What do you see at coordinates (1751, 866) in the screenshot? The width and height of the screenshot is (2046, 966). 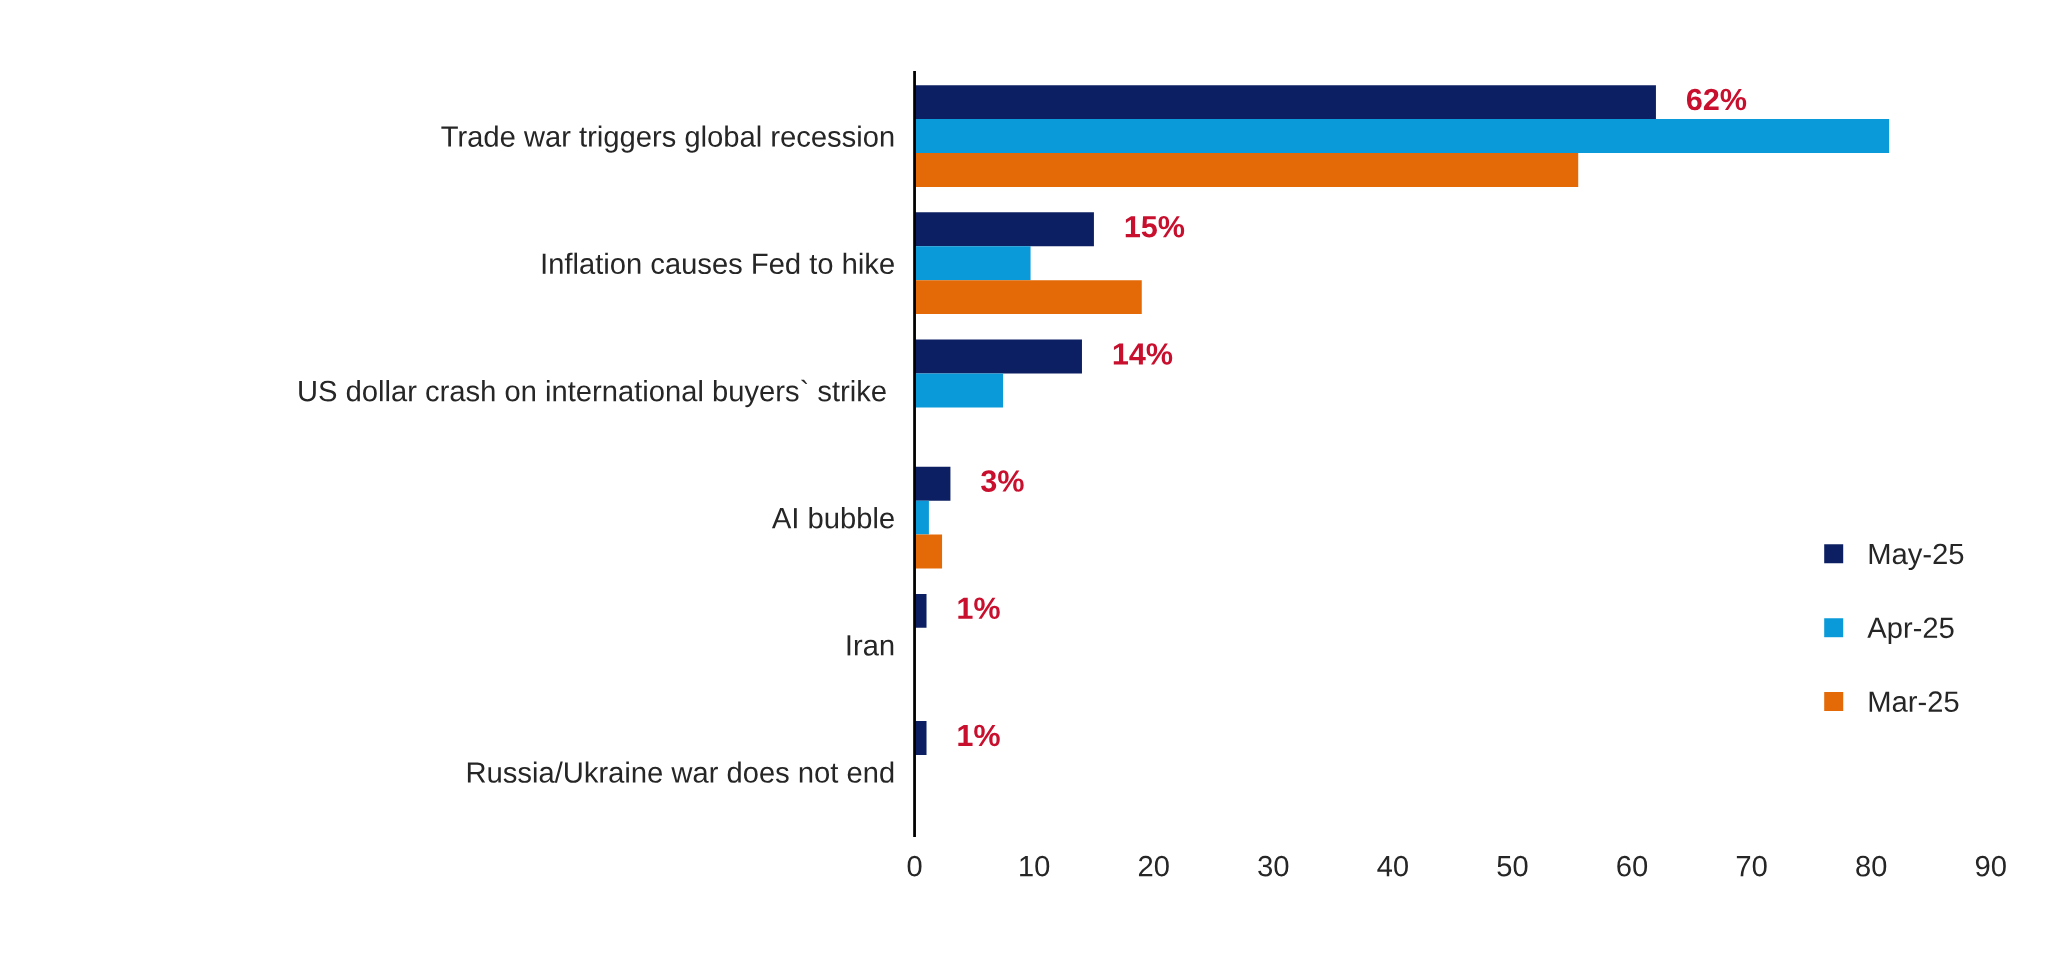 I see `x-tick-label: 70` at bounding box center [1751, 866].